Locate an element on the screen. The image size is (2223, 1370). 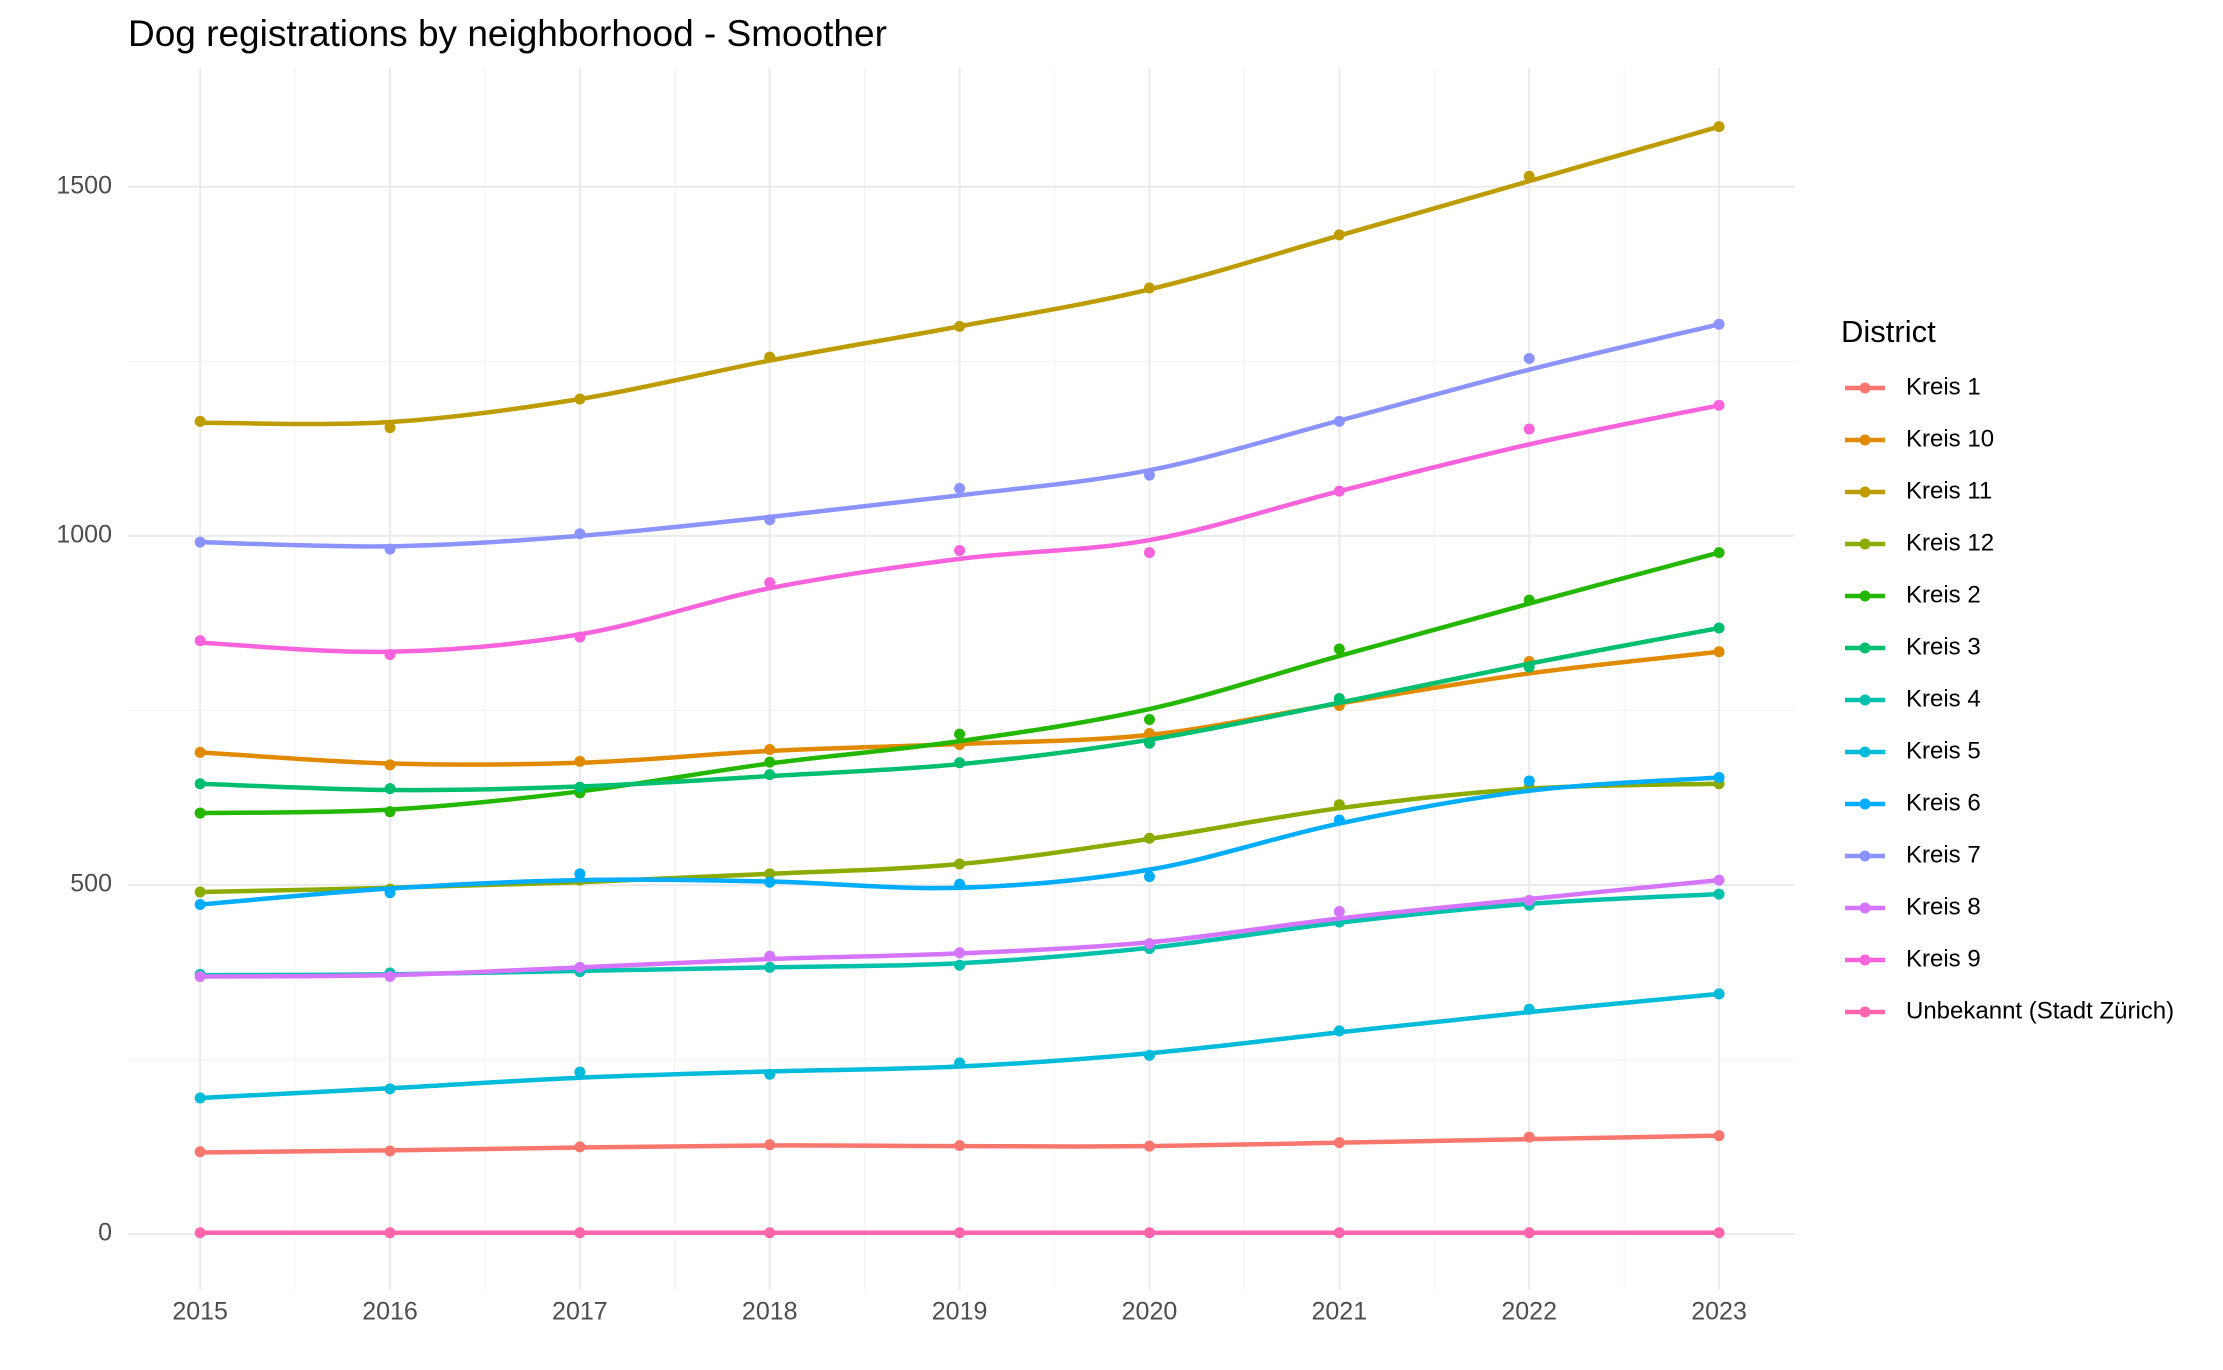
y-tick-label: 1000 is located at coordinates (84, 534).